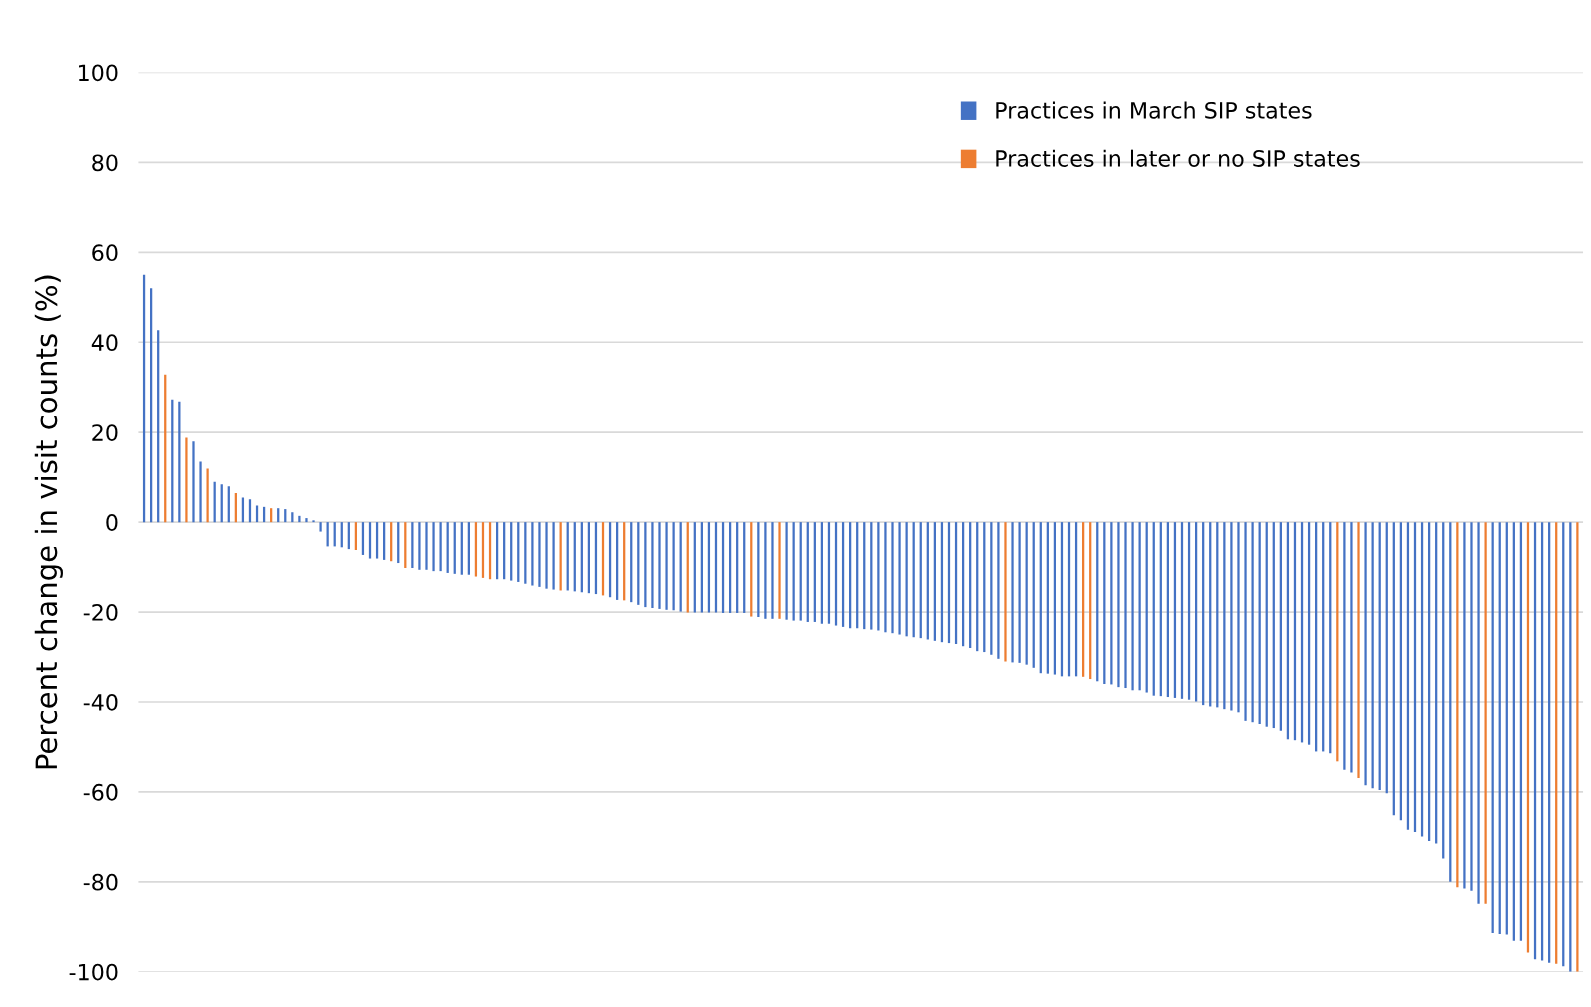 The height and width of the screenshot is (1007, 1591). What do you see at coordinates (93, 972) in the screenshot?
I see `y-tick-label: -100` at bounding box center [93, 972].